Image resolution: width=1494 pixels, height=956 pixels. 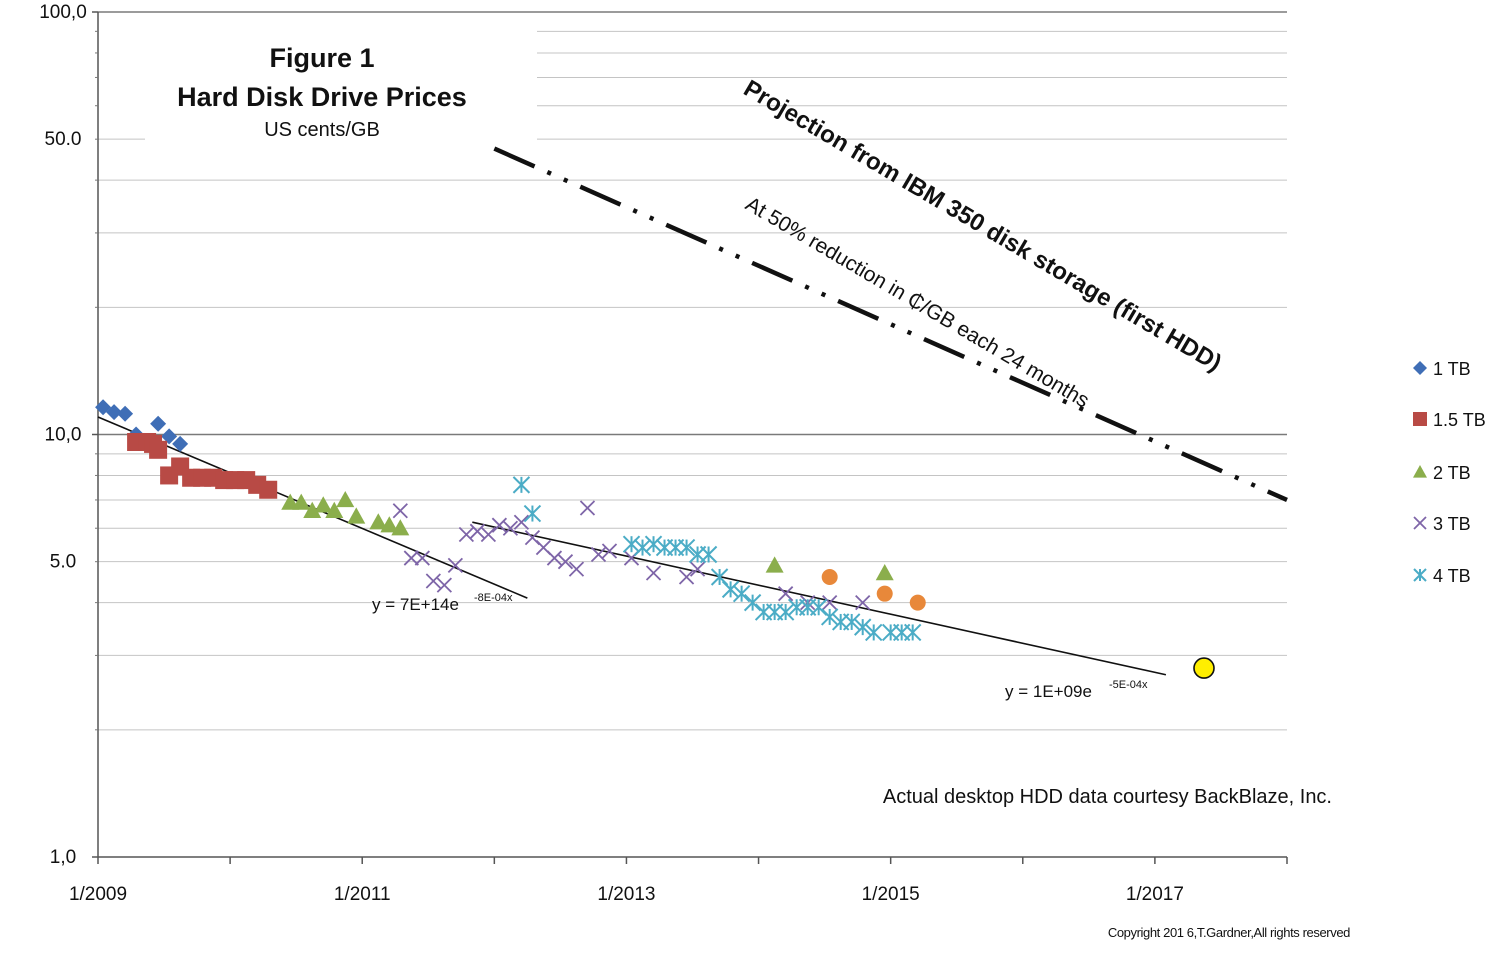 What do you see at coordinates (63, 12) in the screenshot?
I see `y-tick-label: 100,0` at bounding box center [63, 12].